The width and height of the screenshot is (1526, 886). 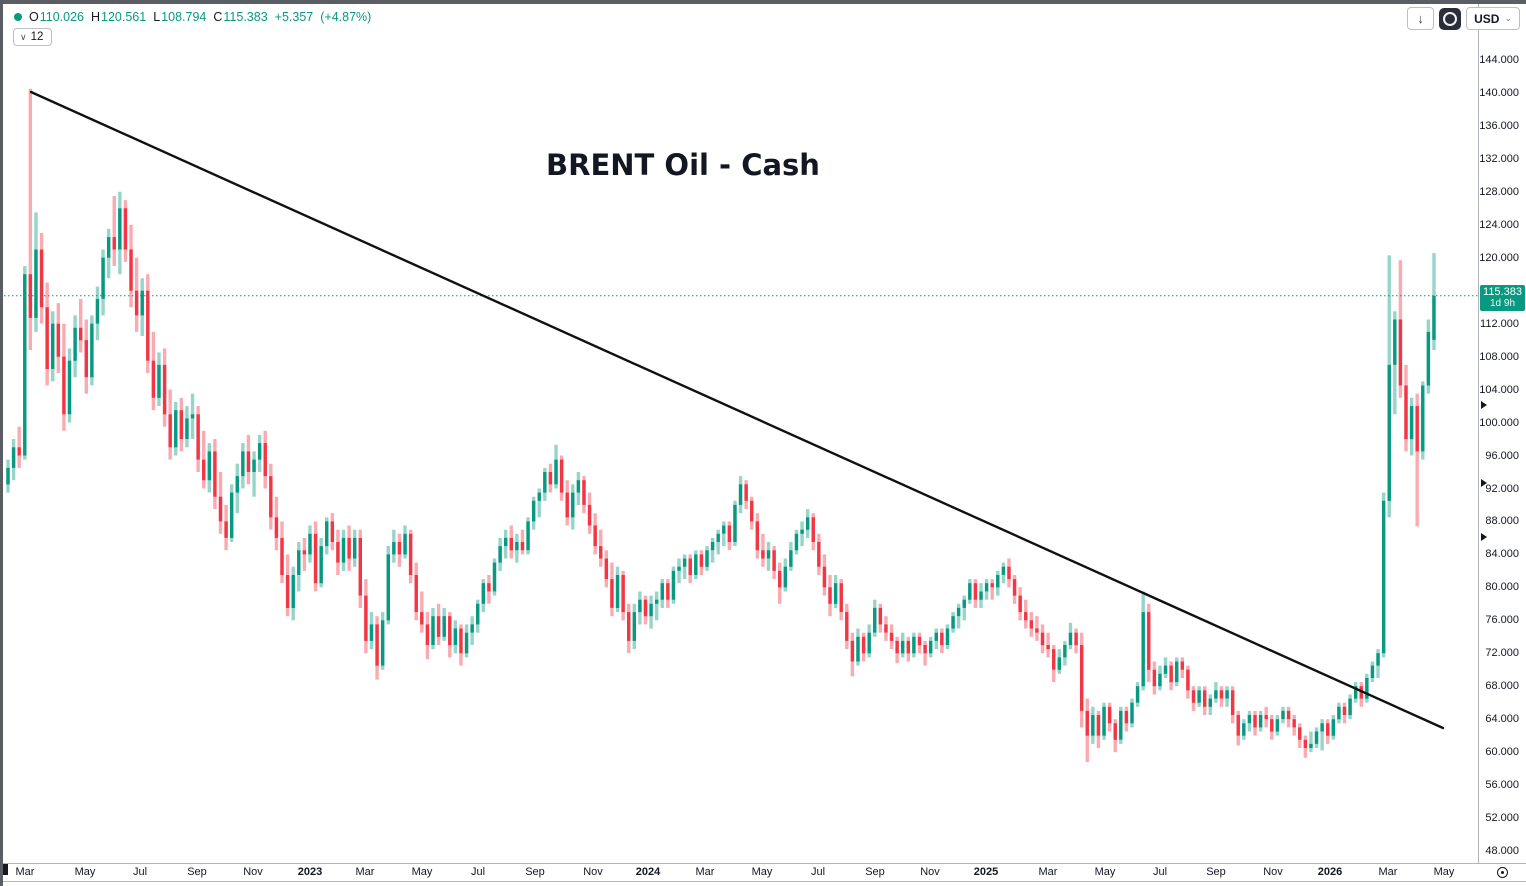 I want to click on axis-settings-corner, so click(x=1502, y=872).